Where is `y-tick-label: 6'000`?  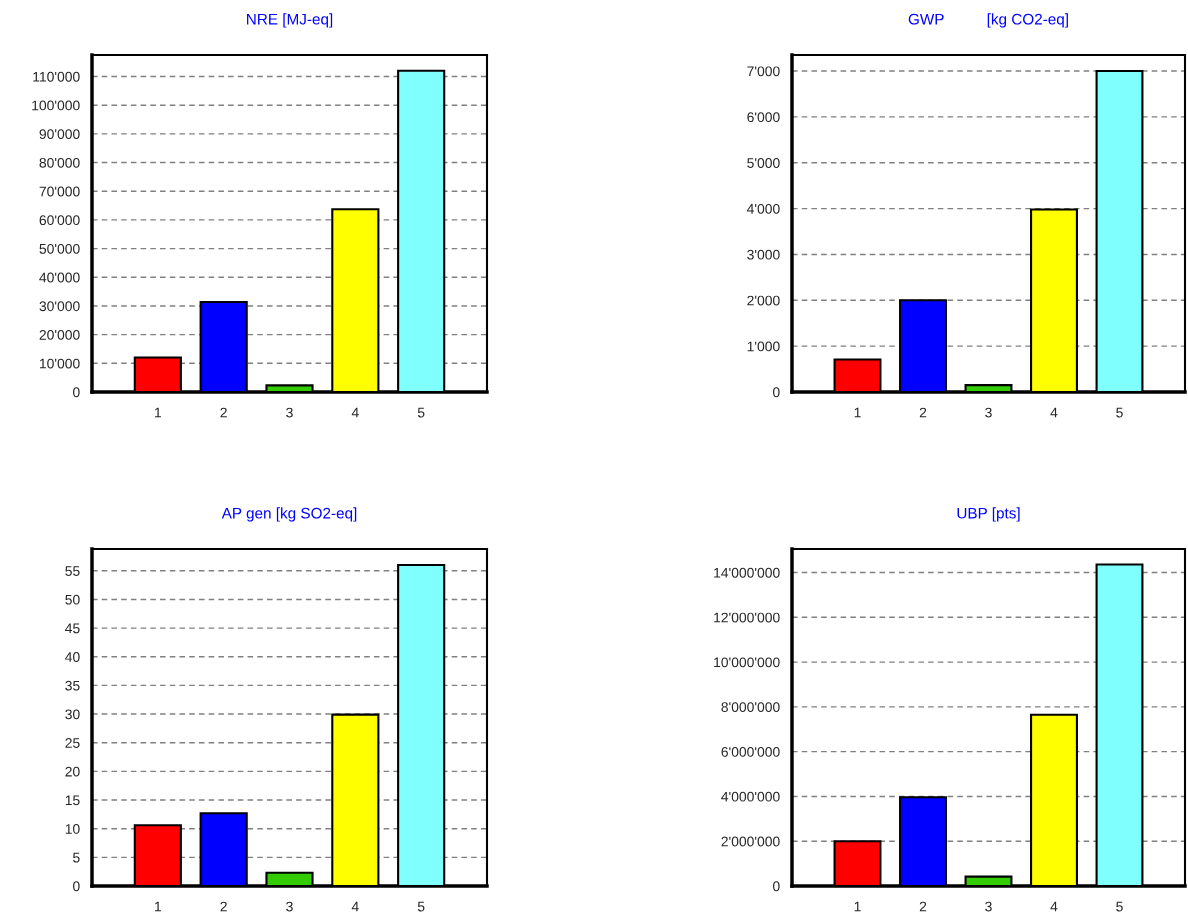
y-tick-label: 6'000 is located at coordinates (763, 117).